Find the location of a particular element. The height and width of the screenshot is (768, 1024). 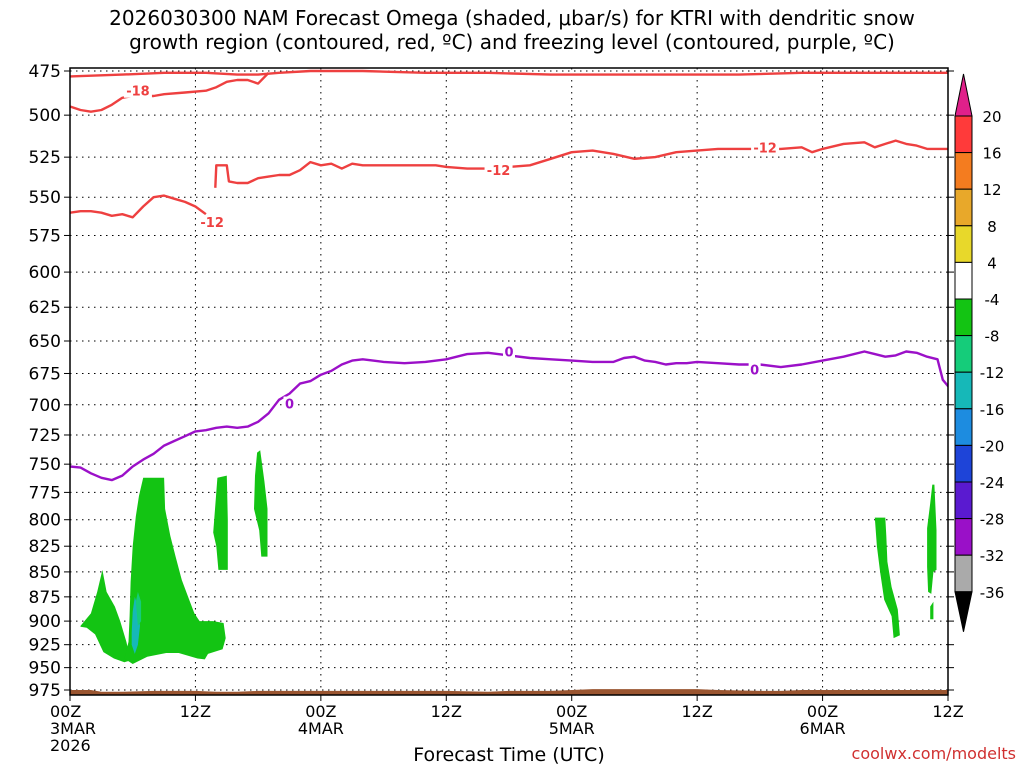

colorbar-label-7: -12 is located at coordinates (992, 373).